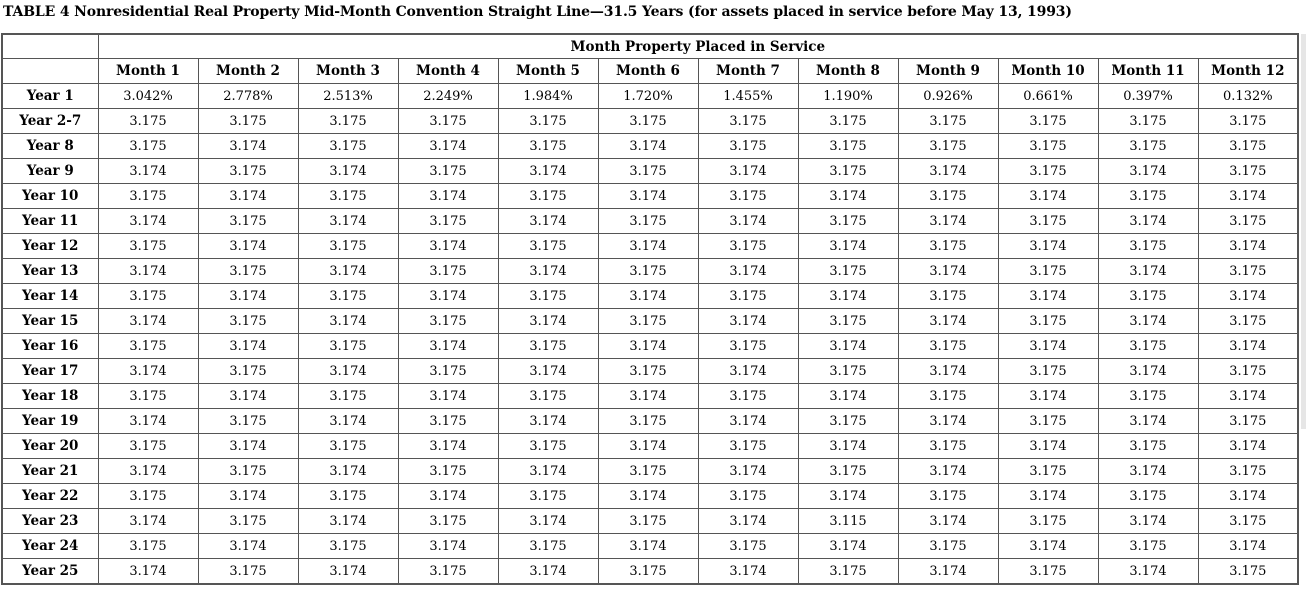 The image size is (1306, 611). I want to click on row-label: Year 9, so click(50, 171).